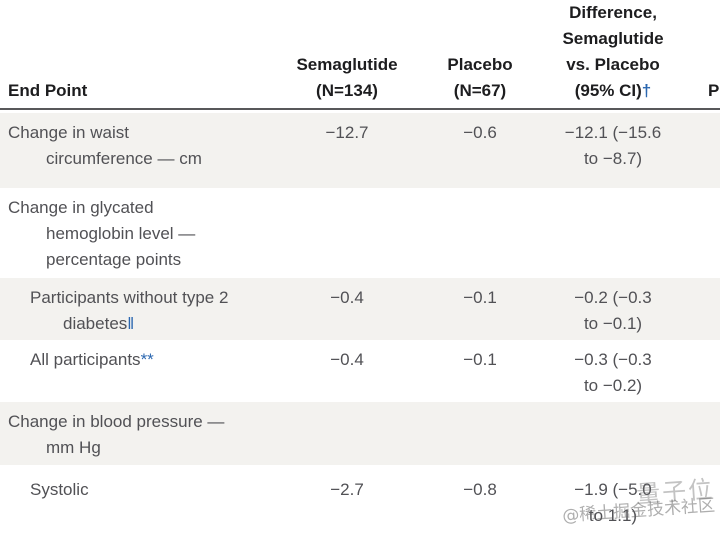  I want to click on dagger-footnote-mark: †, so click(646, 90).